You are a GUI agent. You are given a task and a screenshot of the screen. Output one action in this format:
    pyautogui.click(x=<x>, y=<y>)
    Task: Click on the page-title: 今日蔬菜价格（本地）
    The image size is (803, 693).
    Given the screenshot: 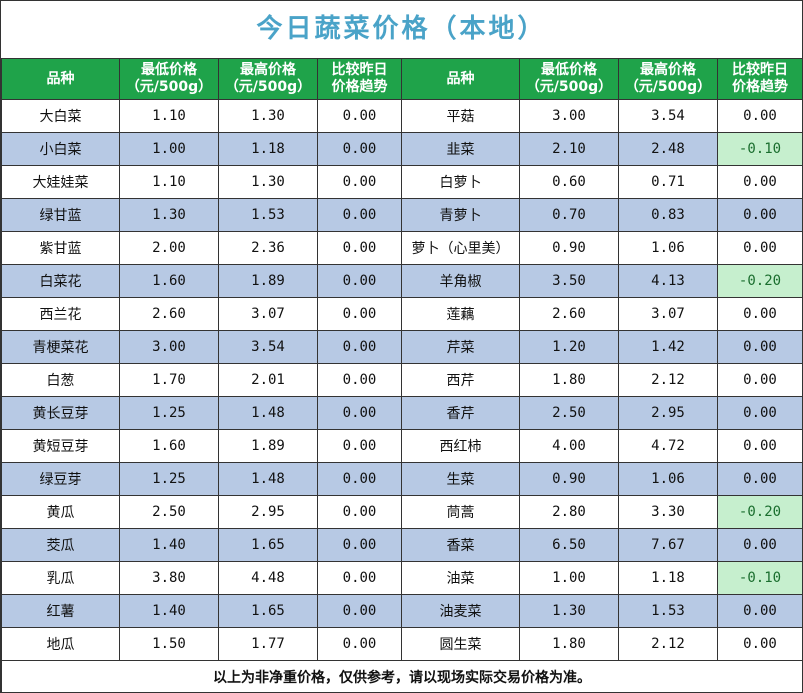 What is the action you would take?
    pyautogui.click(x=401, y=29)
    